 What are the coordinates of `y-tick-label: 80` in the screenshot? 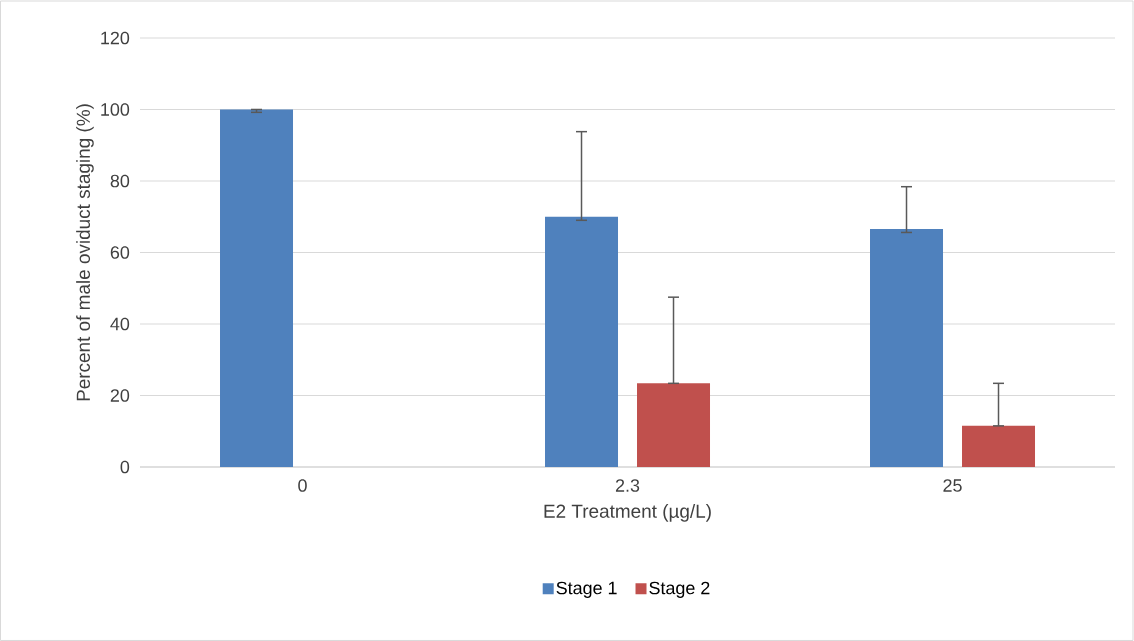 It's located at (120, 181).